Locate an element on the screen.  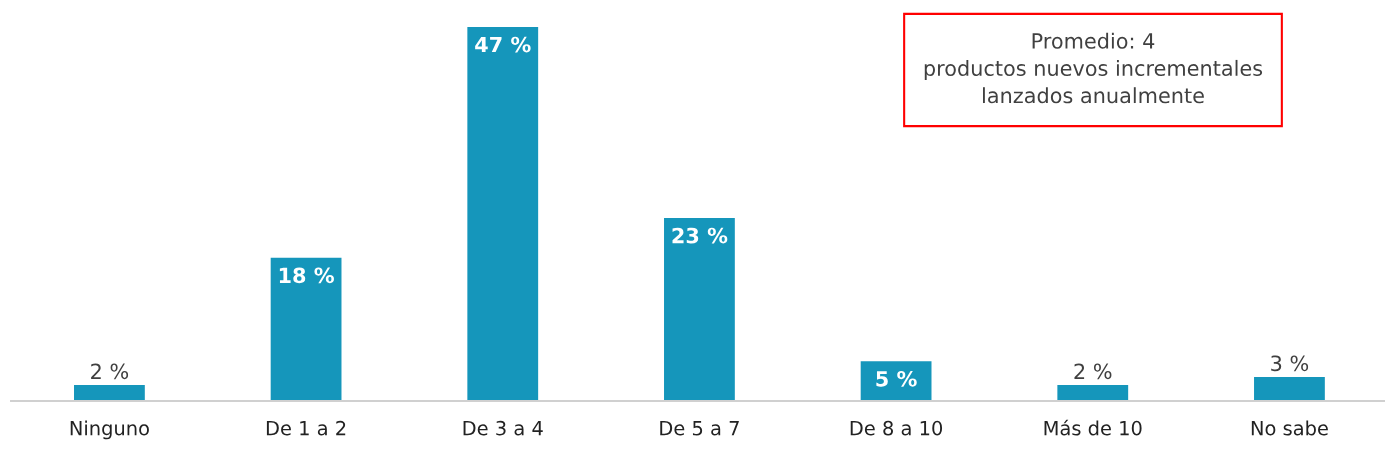
data-label: 18 % is located at coordinates (306, 275).